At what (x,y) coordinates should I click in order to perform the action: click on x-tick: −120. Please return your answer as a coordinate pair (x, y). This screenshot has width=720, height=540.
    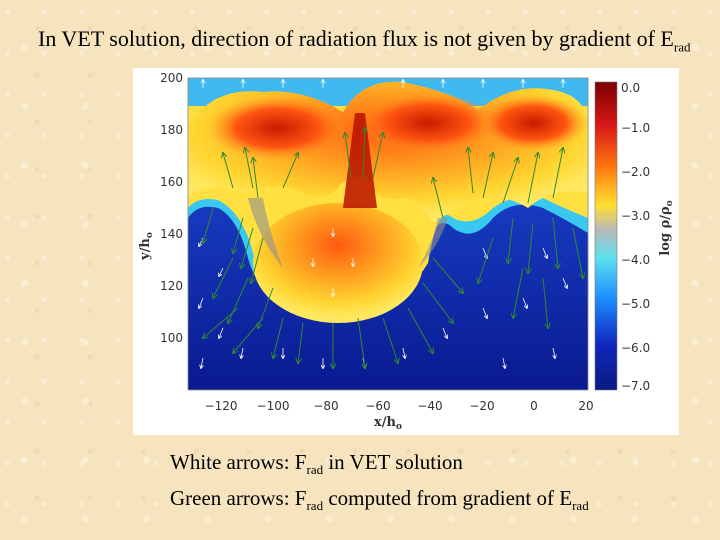
    Looking at the image, I should click on (221, 406).